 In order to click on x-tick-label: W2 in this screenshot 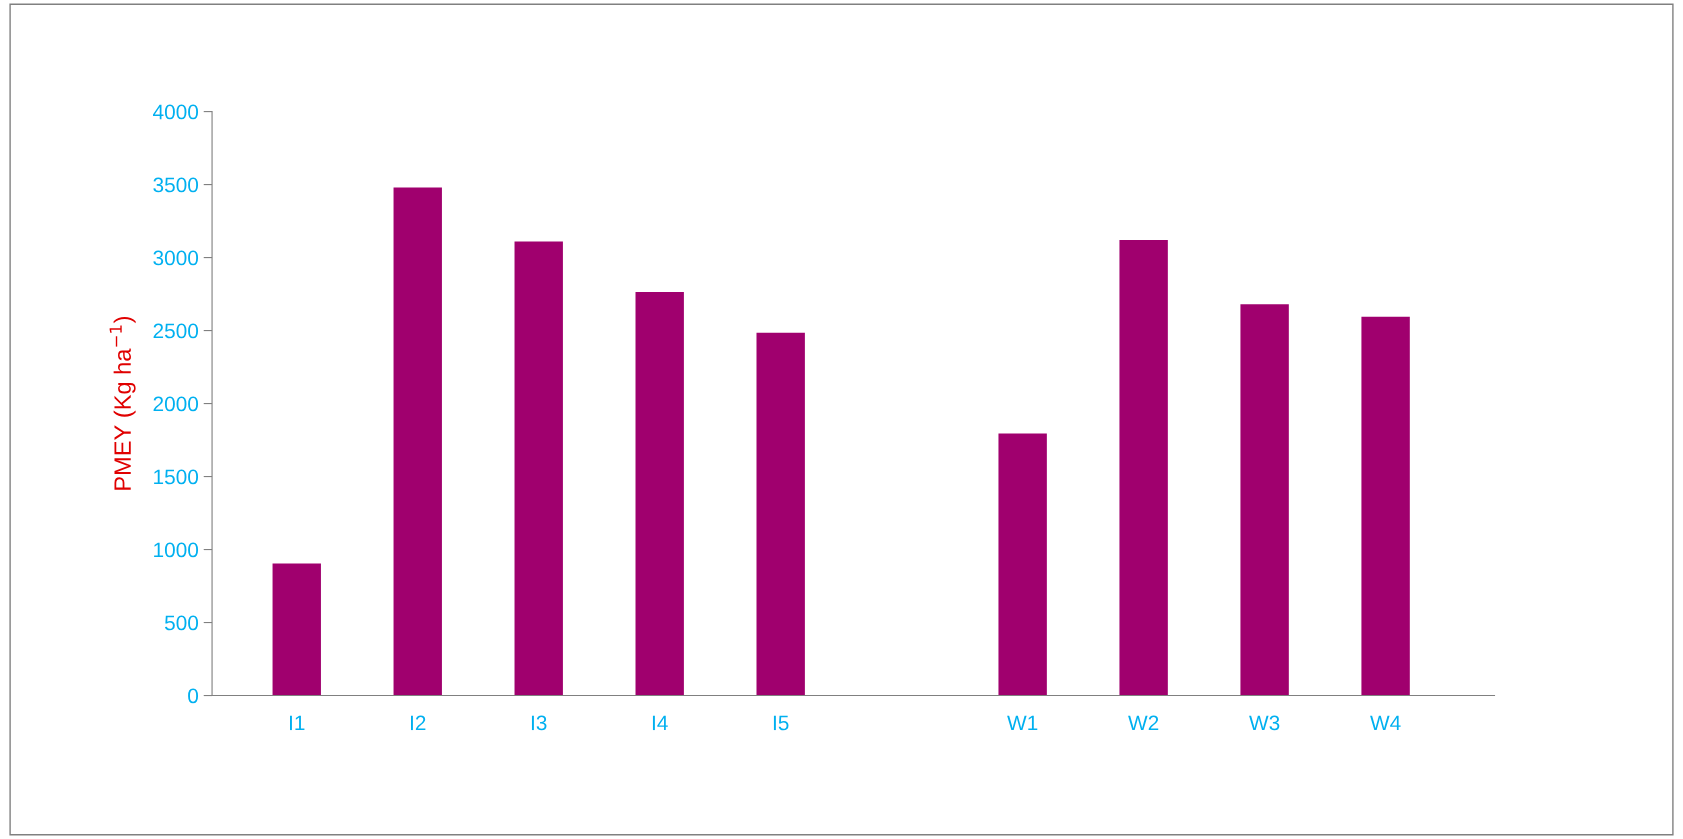, I will do `click(1143, 723)`.